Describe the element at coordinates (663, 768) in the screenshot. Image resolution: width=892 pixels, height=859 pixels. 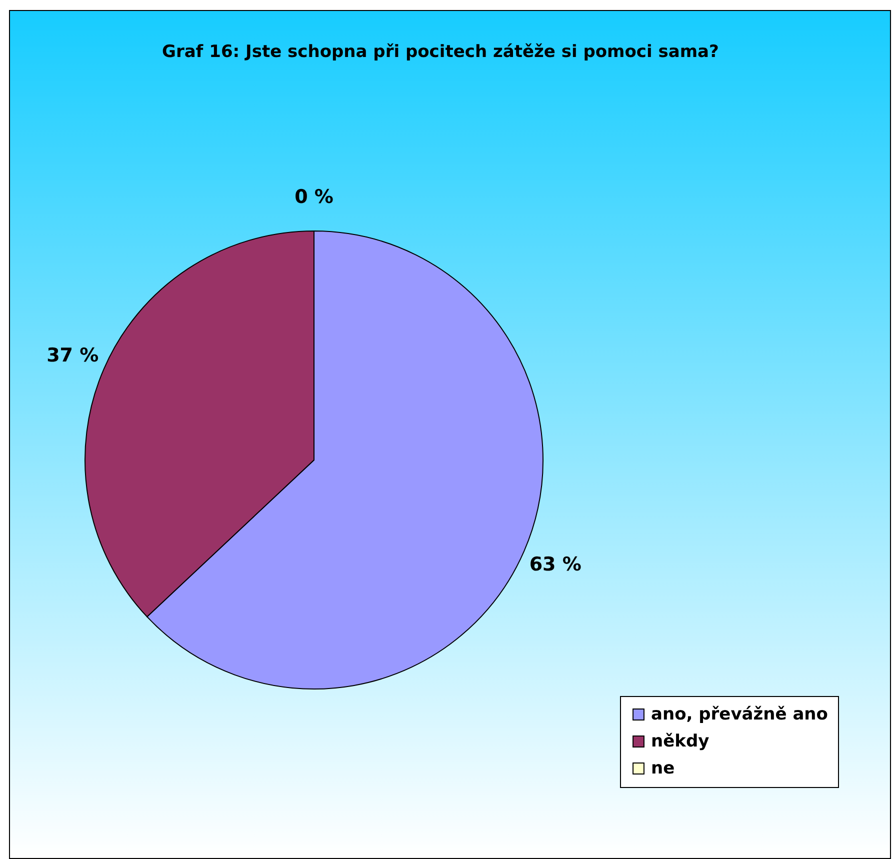
I see `legend-label: ne` at that location.